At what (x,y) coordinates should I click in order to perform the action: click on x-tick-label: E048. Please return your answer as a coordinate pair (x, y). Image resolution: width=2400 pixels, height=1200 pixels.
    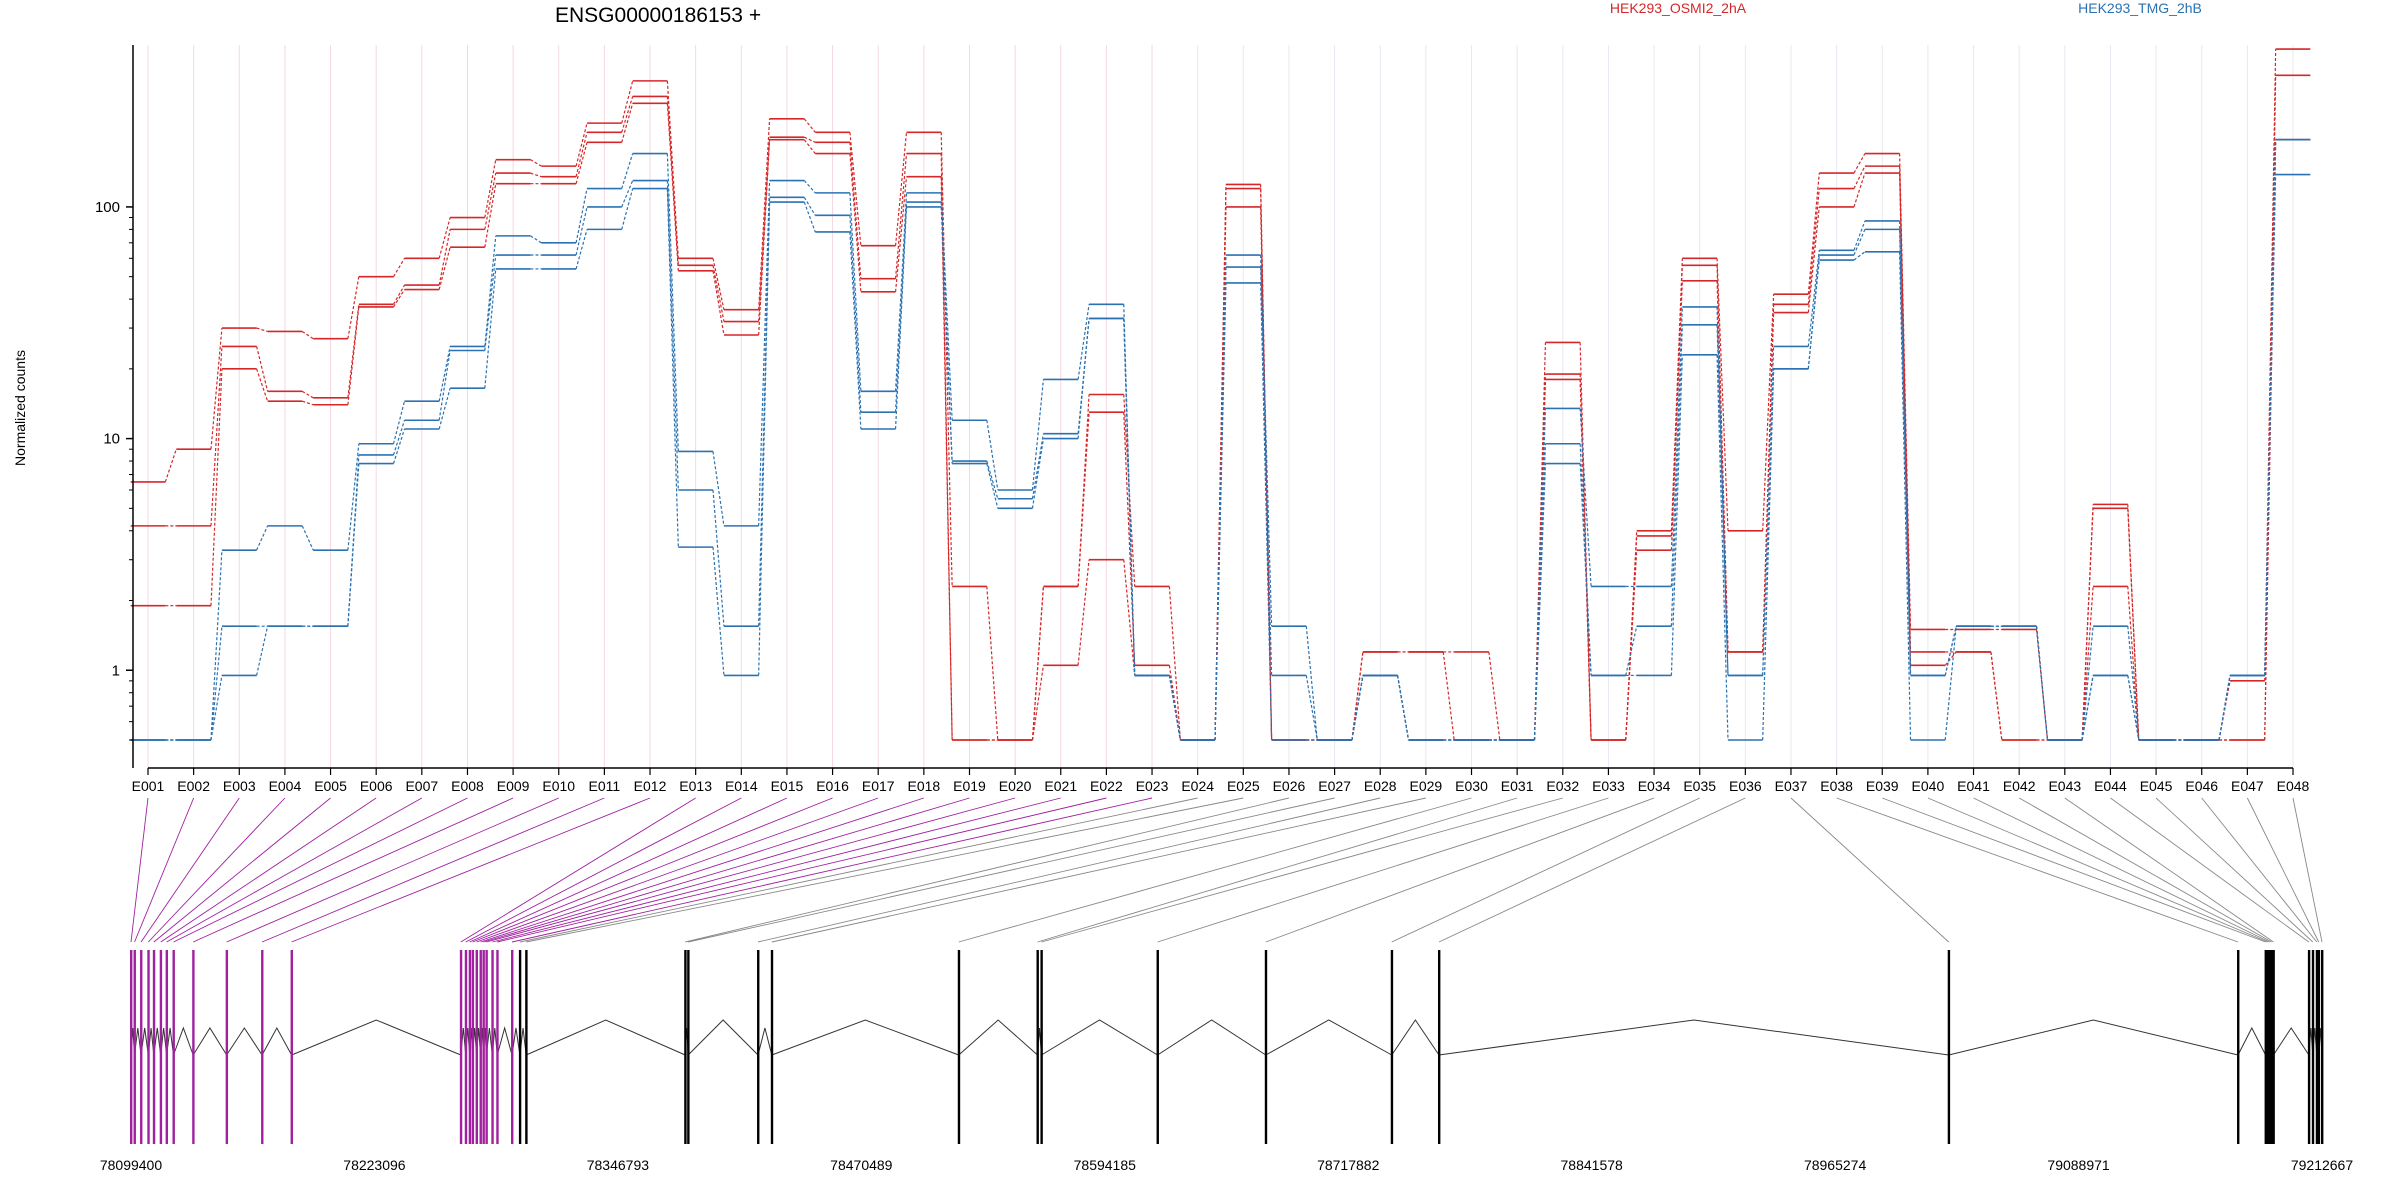
    Looking at the image, I should click on (2293, 786).